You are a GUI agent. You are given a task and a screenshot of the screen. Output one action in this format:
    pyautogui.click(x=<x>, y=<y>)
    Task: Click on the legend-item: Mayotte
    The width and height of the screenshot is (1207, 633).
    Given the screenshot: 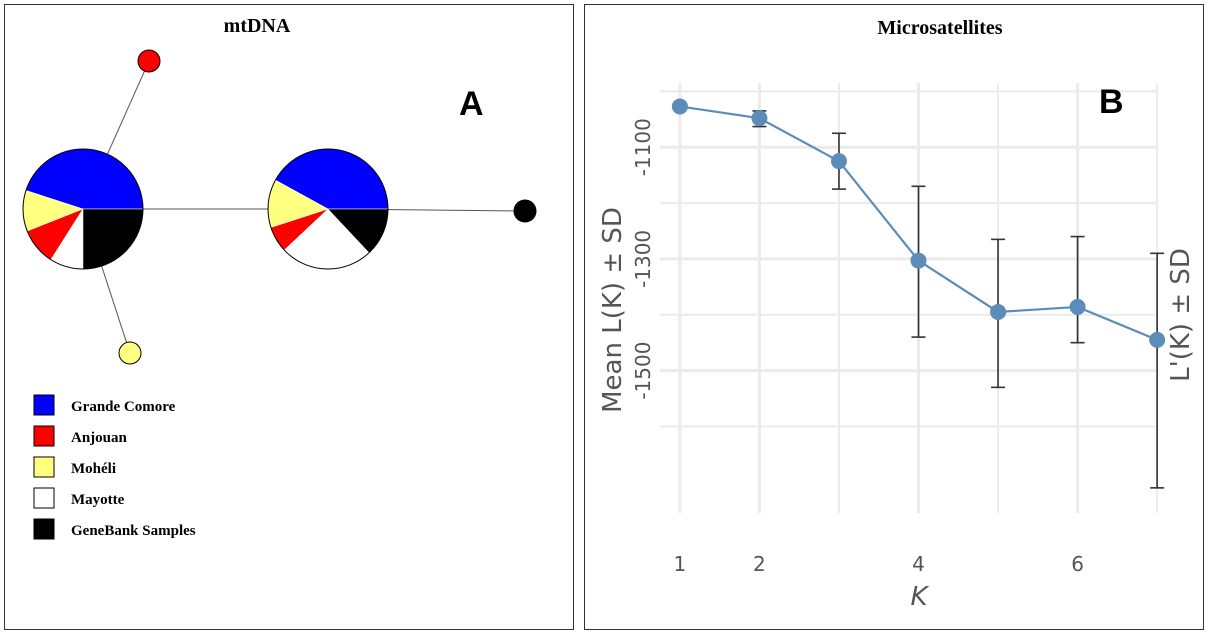 What is the action you would take?
    pyautogui.click(x=79, y=498)
    